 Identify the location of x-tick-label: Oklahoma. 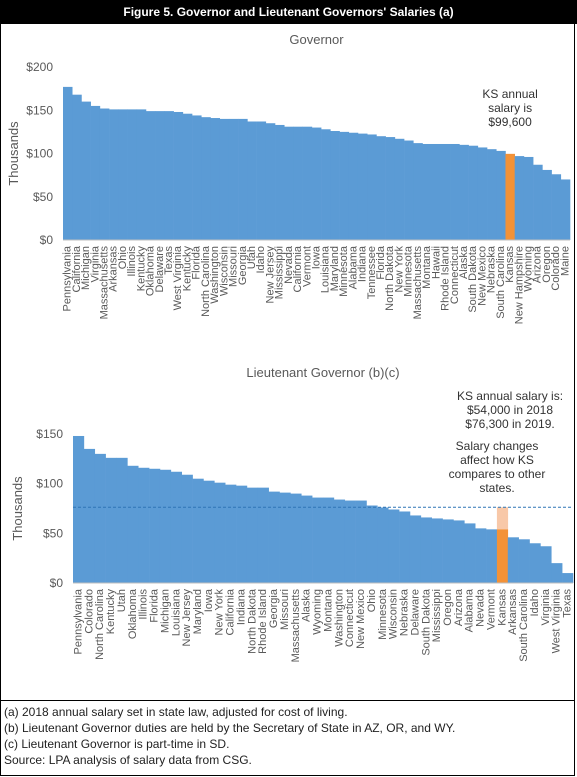
(151, 270).